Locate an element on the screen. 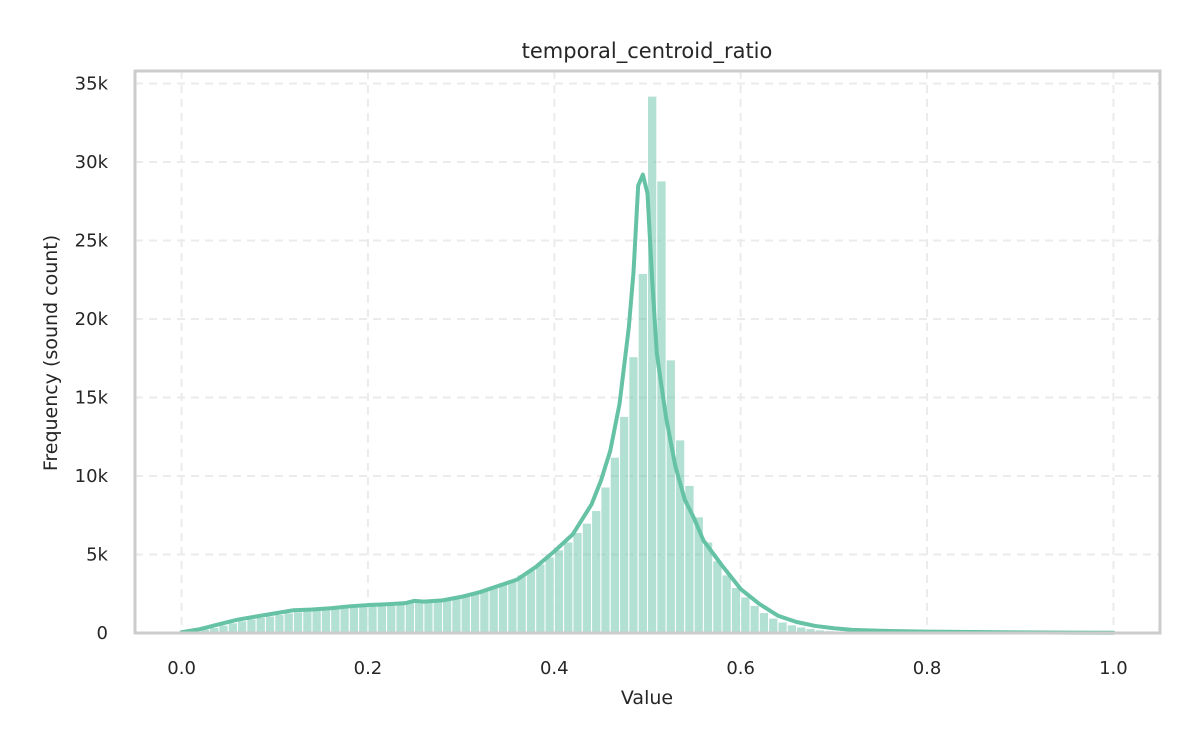  x-axis-label: Value is located at coordinates (647, 698).